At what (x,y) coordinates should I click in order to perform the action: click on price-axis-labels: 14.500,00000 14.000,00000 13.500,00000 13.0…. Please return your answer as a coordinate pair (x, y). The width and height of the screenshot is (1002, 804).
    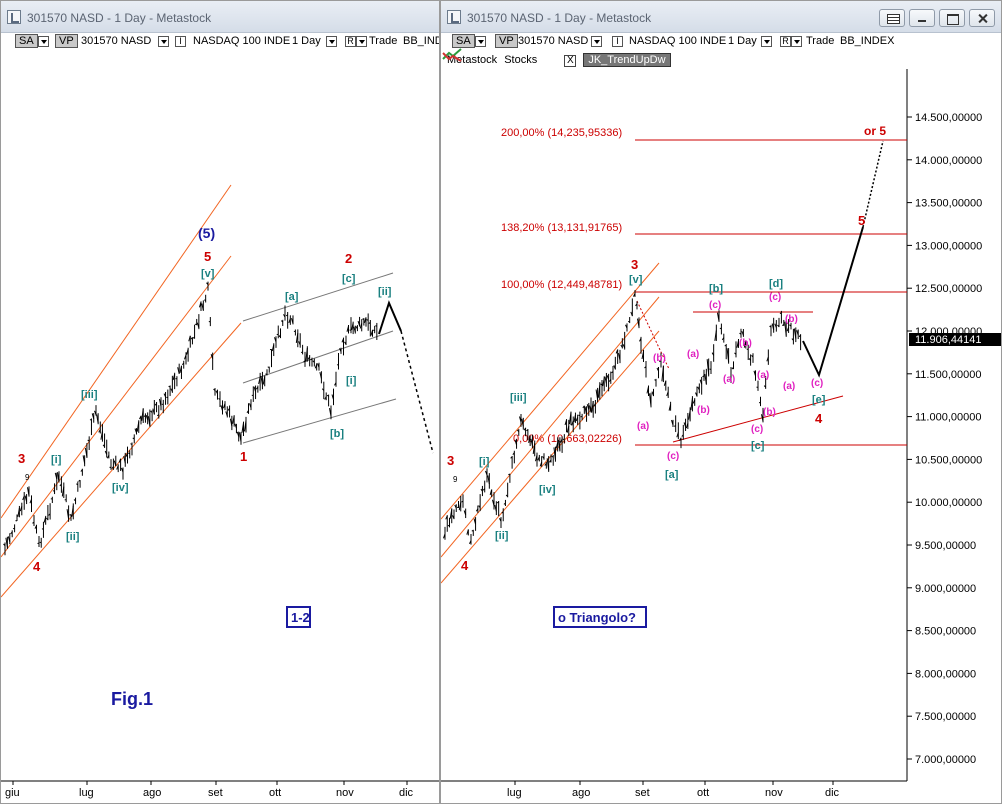
    Looking at the image, I should click on (944, 439).